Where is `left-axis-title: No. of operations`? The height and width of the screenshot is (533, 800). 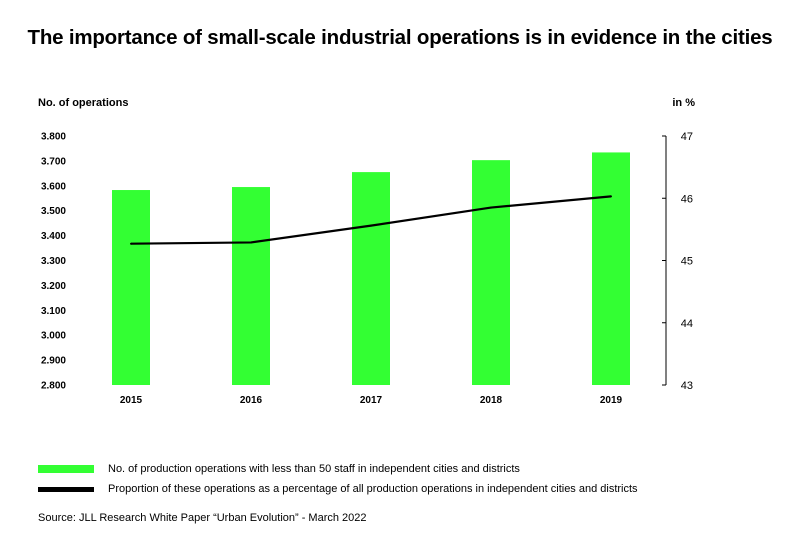
left-axis-title: No. of operations is located at coordinates (83, 103).